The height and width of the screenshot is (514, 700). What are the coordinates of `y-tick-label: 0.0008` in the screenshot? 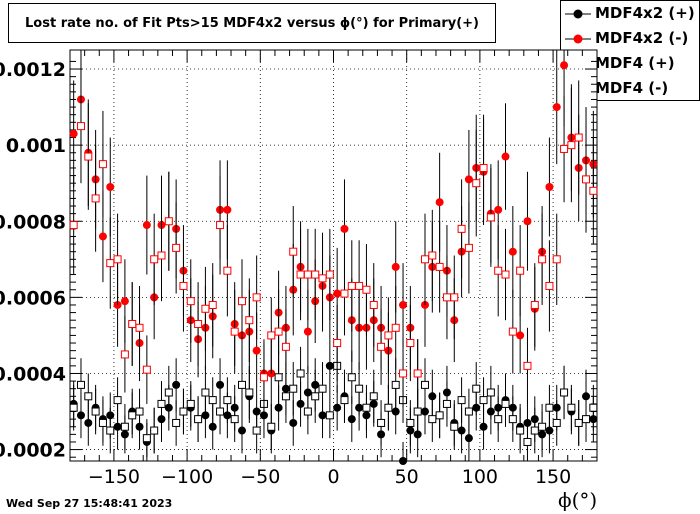 It's located at (33, 222).